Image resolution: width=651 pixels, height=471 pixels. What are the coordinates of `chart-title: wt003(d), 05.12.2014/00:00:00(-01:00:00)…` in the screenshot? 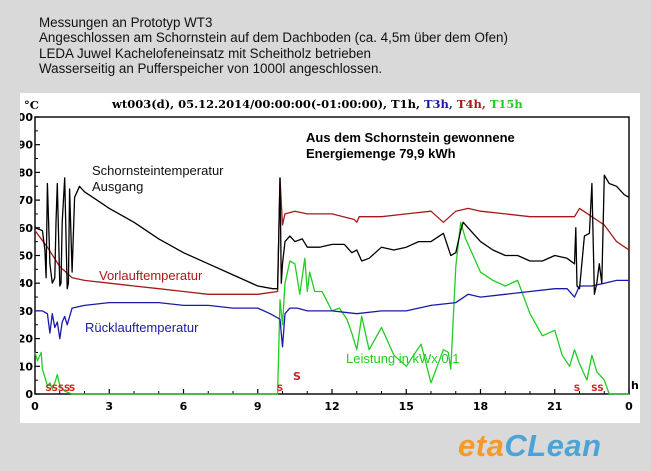 It's located at (317, 104).